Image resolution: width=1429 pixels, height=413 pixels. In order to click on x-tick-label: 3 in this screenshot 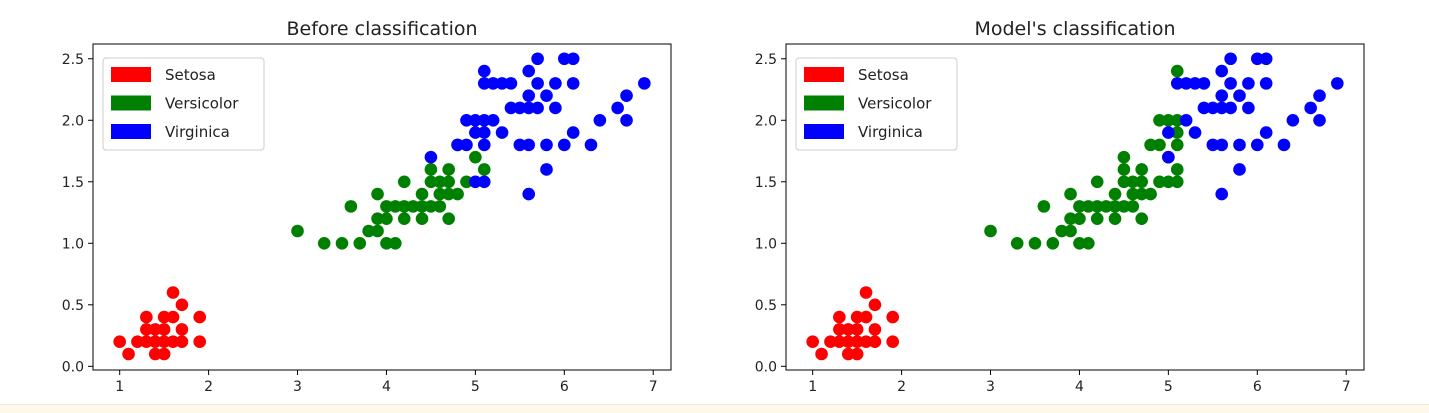, I will do `click(990, 387)`.